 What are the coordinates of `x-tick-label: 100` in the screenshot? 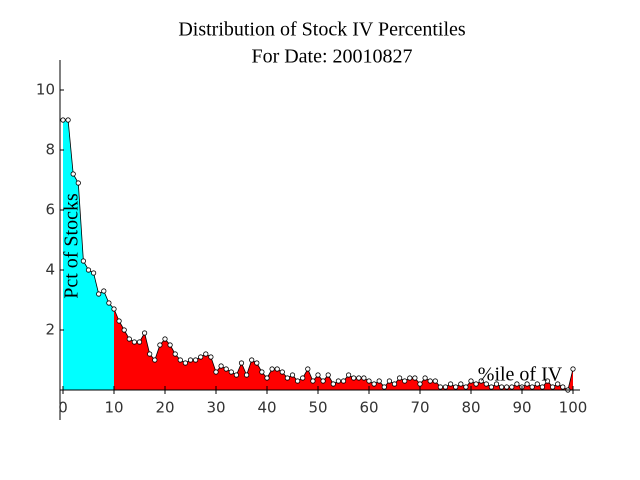 It's located at (573, 408).